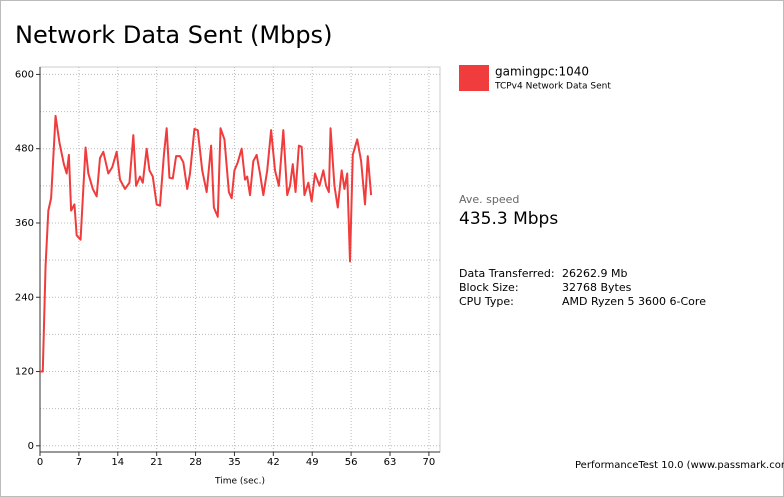  Describe the element at coordinates (351, 462) in the screenshot. I see `x-tick-label: 56` at that location.